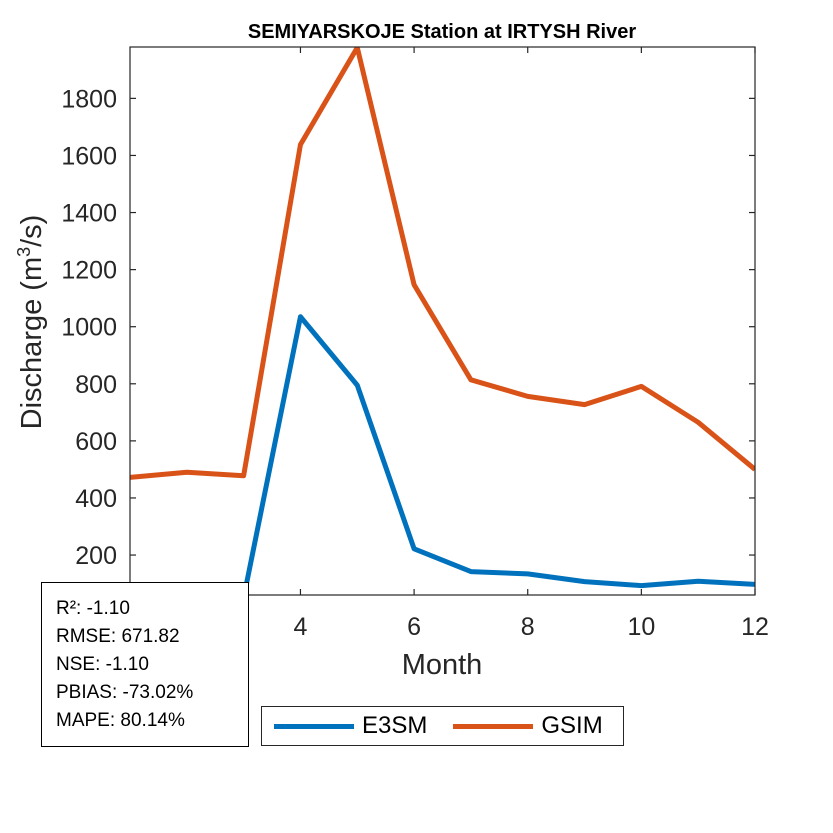 The image size is (833, 833). I want to click on x-tick-label: 6, so click(414, 627).